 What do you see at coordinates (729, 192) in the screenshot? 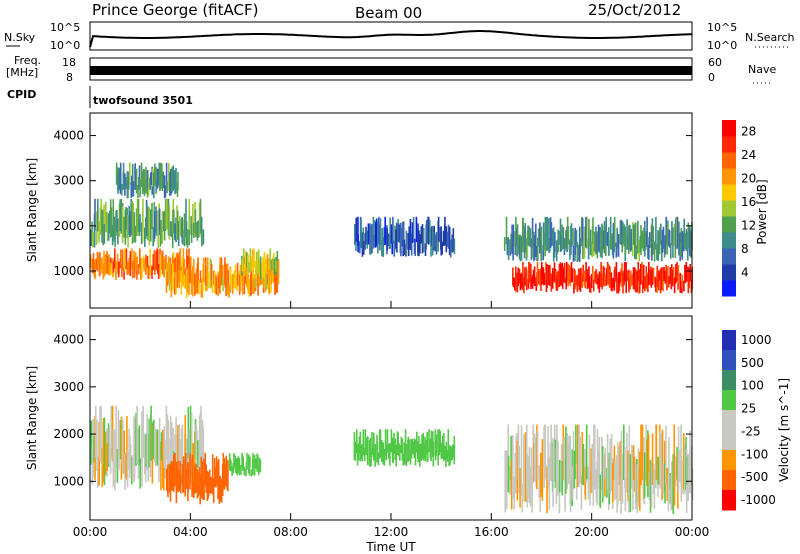
I see `power-colorbar-swatch` at bounding box center [729, 192].